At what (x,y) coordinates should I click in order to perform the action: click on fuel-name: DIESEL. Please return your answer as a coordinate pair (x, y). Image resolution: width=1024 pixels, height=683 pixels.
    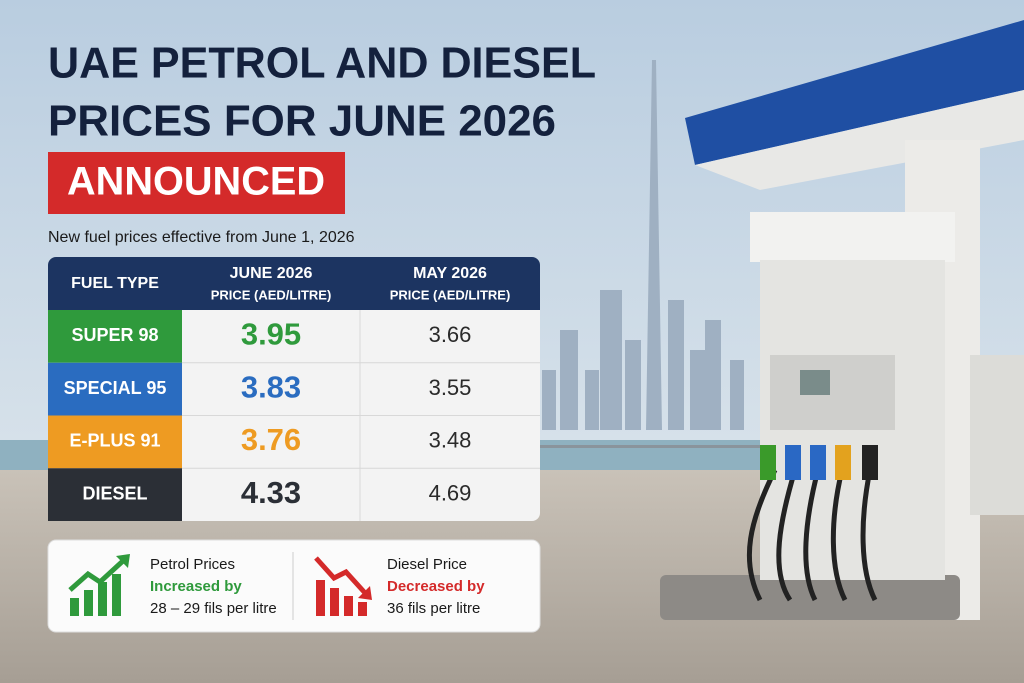
    Looking at the image, I should click on (114, 493).